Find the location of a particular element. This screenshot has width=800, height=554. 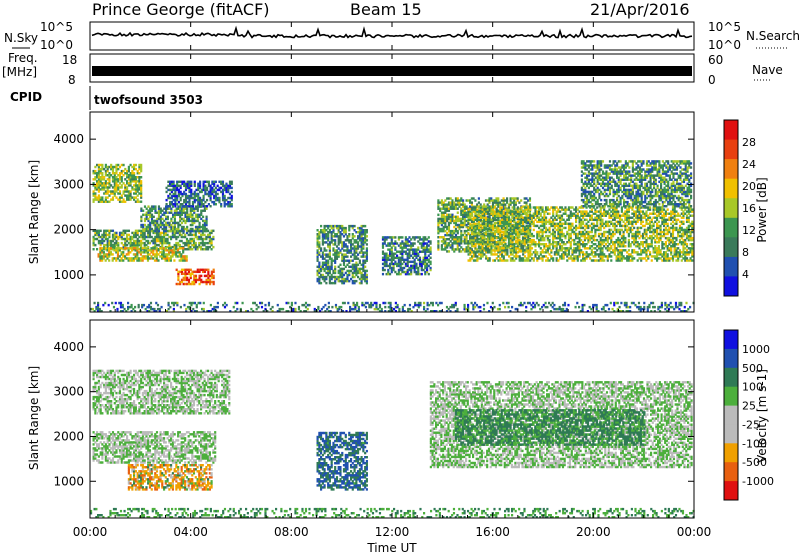

noise-tick-bottom-left: 10^0 is located at coordinates (56, 45).